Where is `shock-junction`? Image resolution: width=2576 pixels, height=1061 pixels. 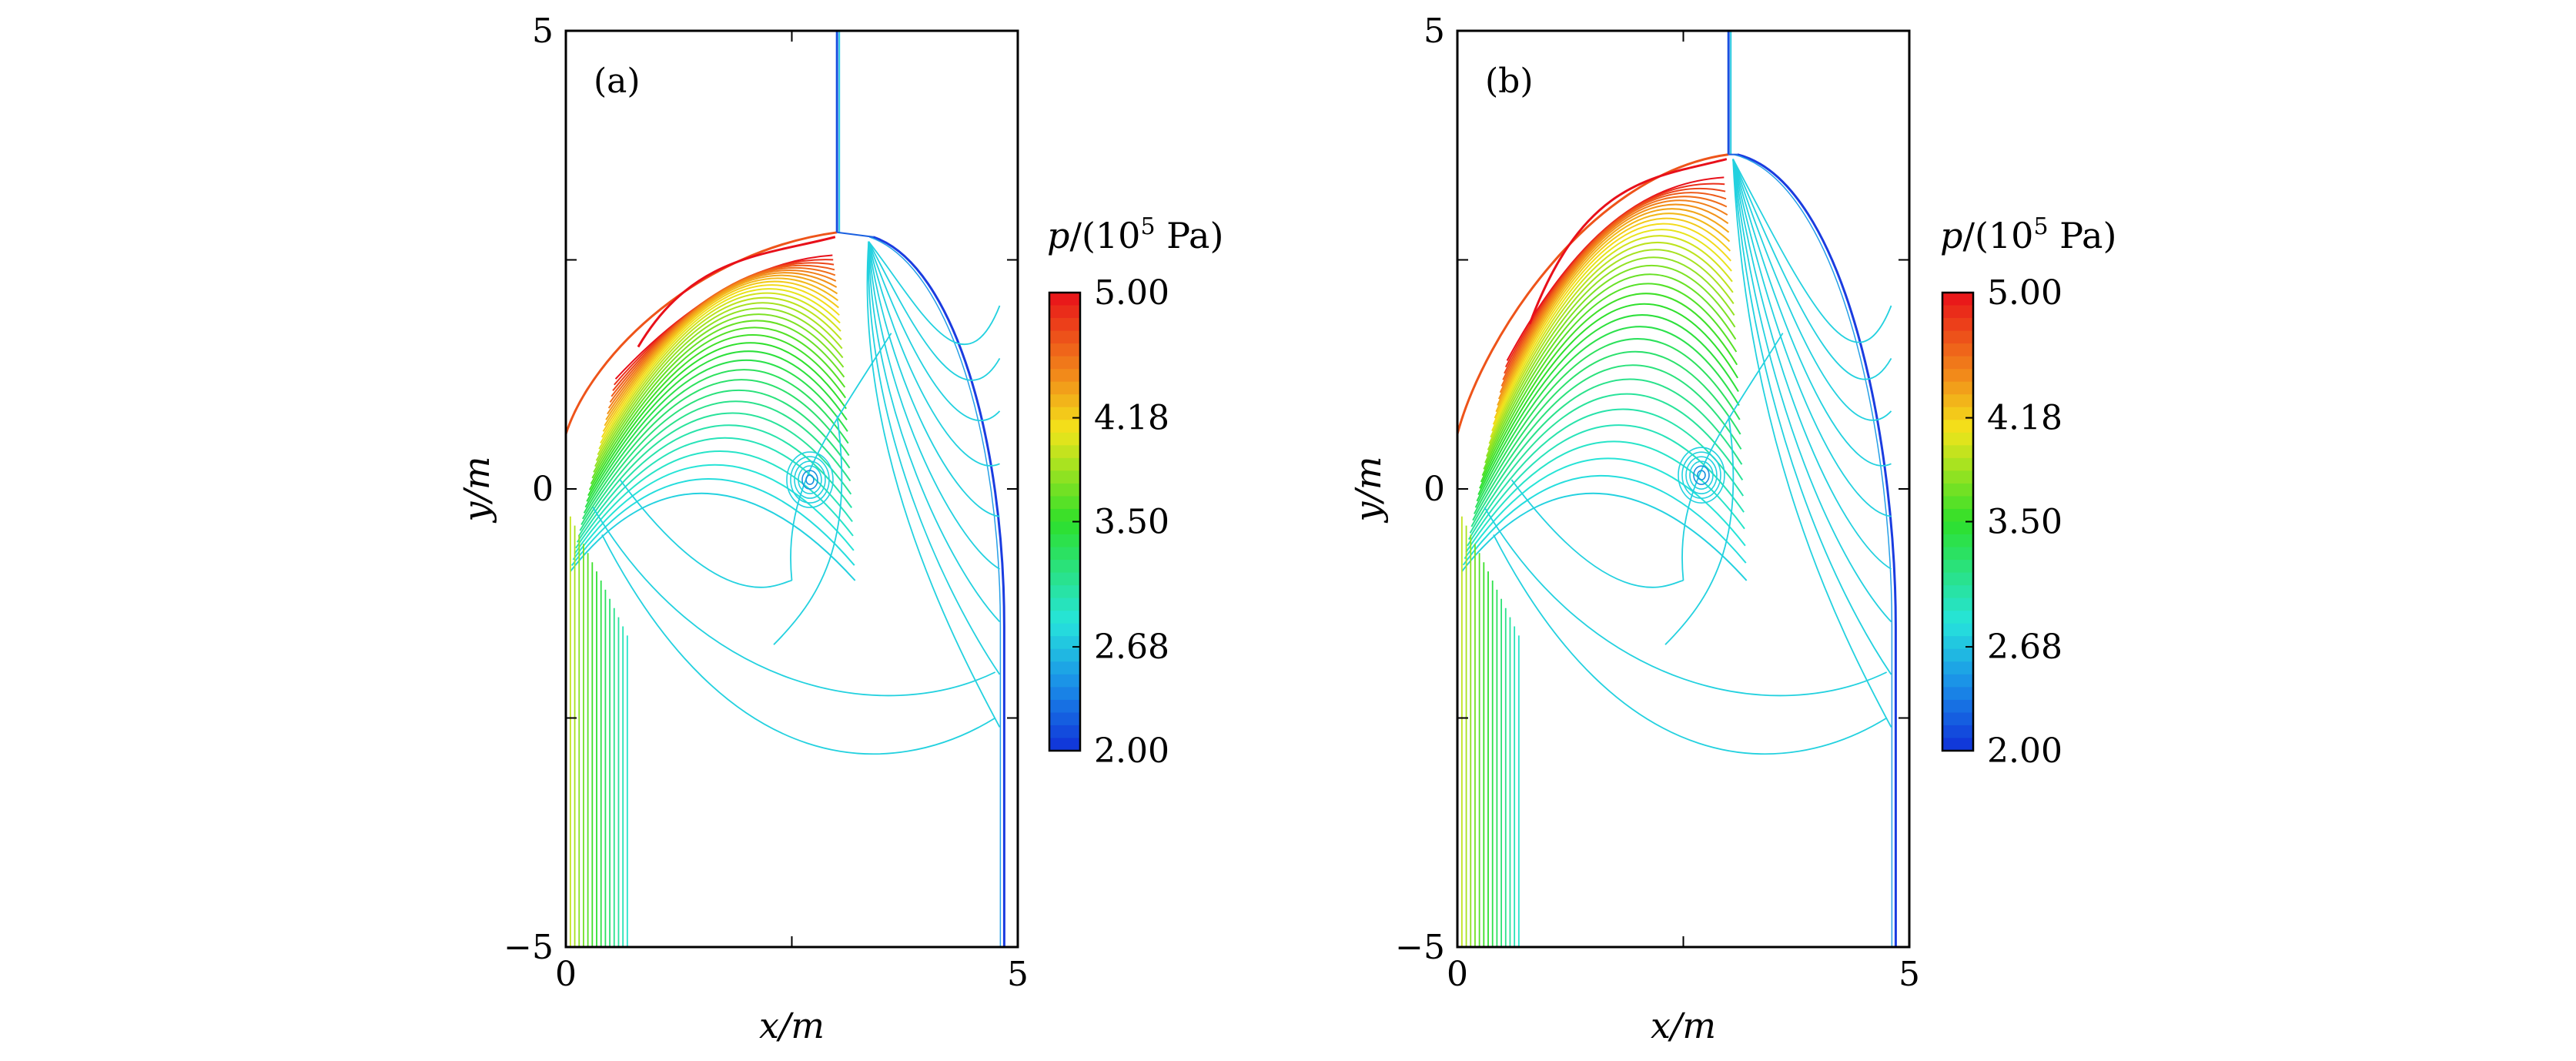
shock-junction is located at coordinates (856, 234).